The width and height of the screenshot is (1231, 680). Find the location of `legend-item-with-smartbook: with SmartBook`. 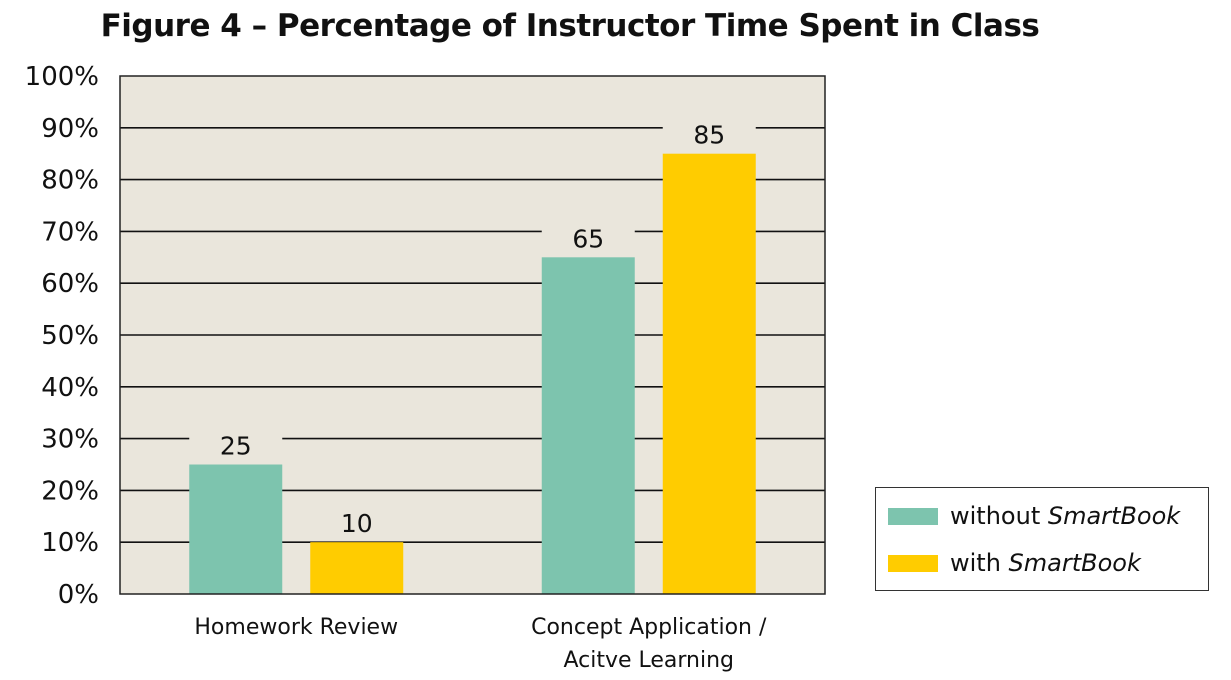

legend-item-with-smartbook: with SmartBook is located at coordinates (1014, 563).